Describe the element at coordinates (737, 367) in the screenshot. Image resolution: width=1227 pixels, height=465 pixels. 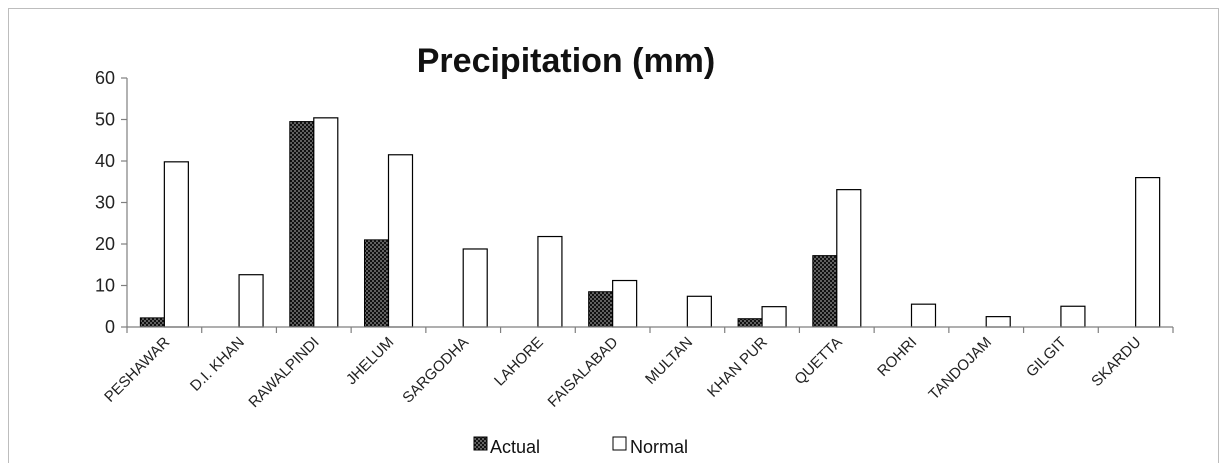
I see `x-tick-label: KHAN PUR` at that location.